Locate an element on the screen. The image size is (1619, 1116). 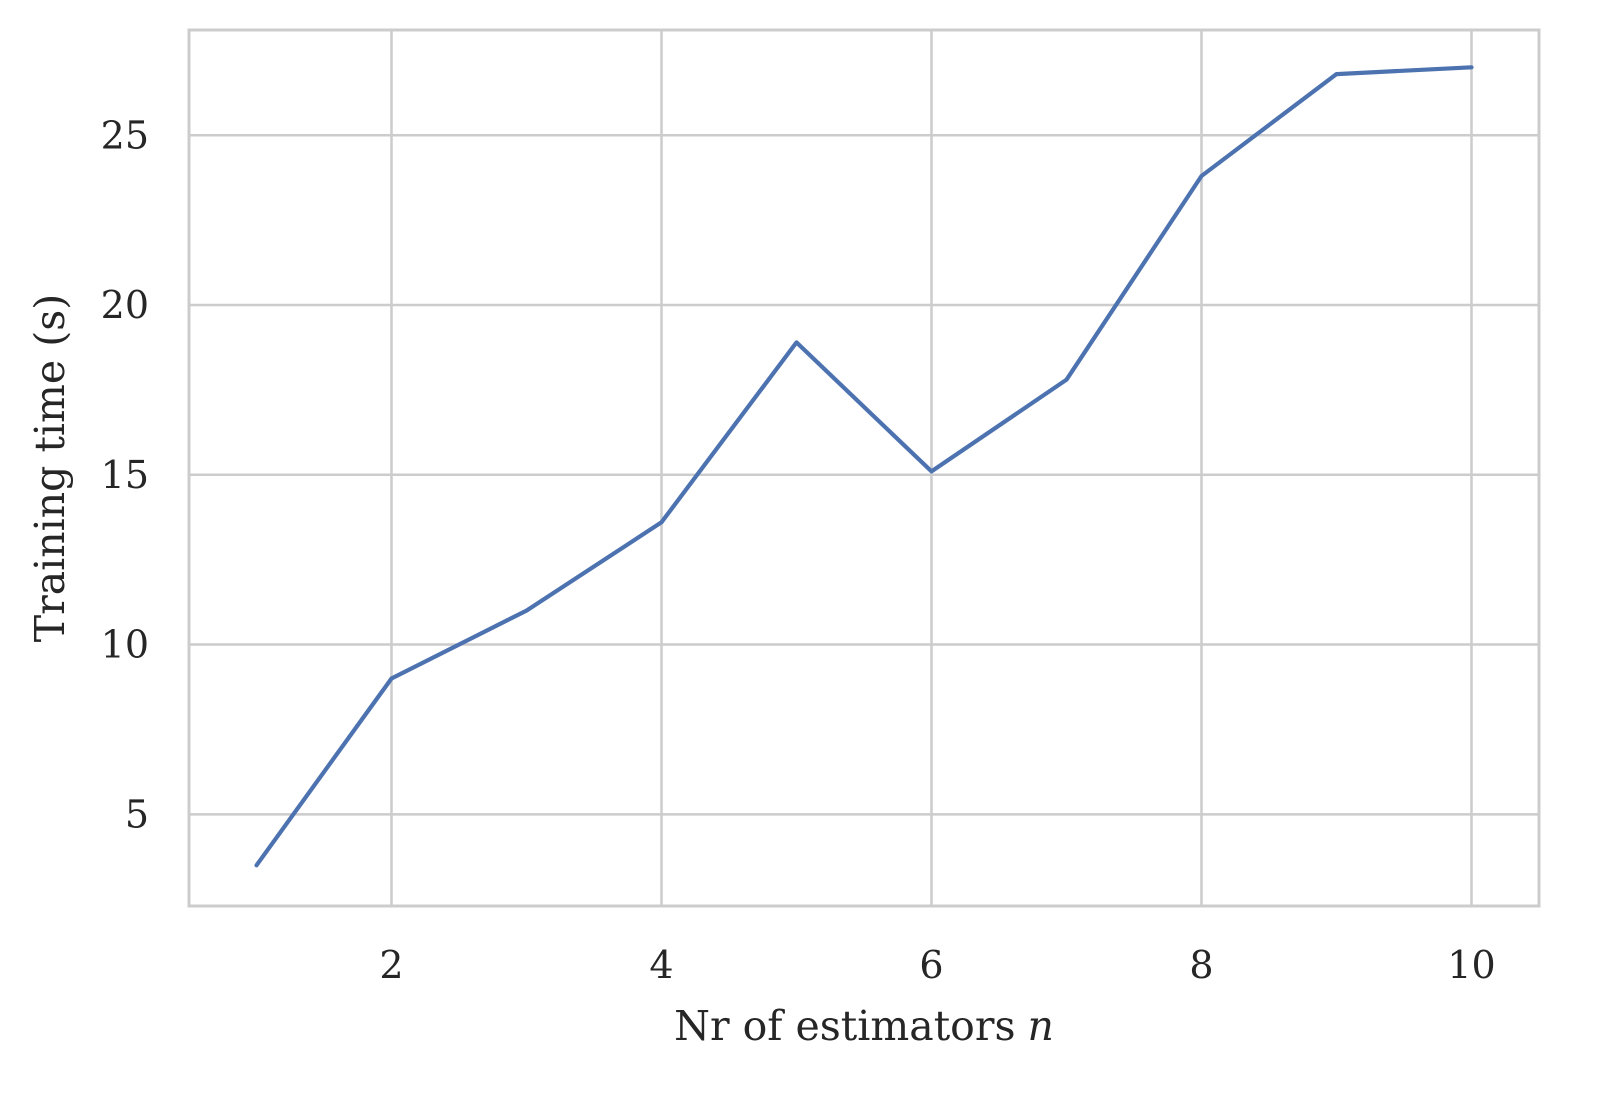
y-tick-label: 25 is located at coordinates (125, 135).